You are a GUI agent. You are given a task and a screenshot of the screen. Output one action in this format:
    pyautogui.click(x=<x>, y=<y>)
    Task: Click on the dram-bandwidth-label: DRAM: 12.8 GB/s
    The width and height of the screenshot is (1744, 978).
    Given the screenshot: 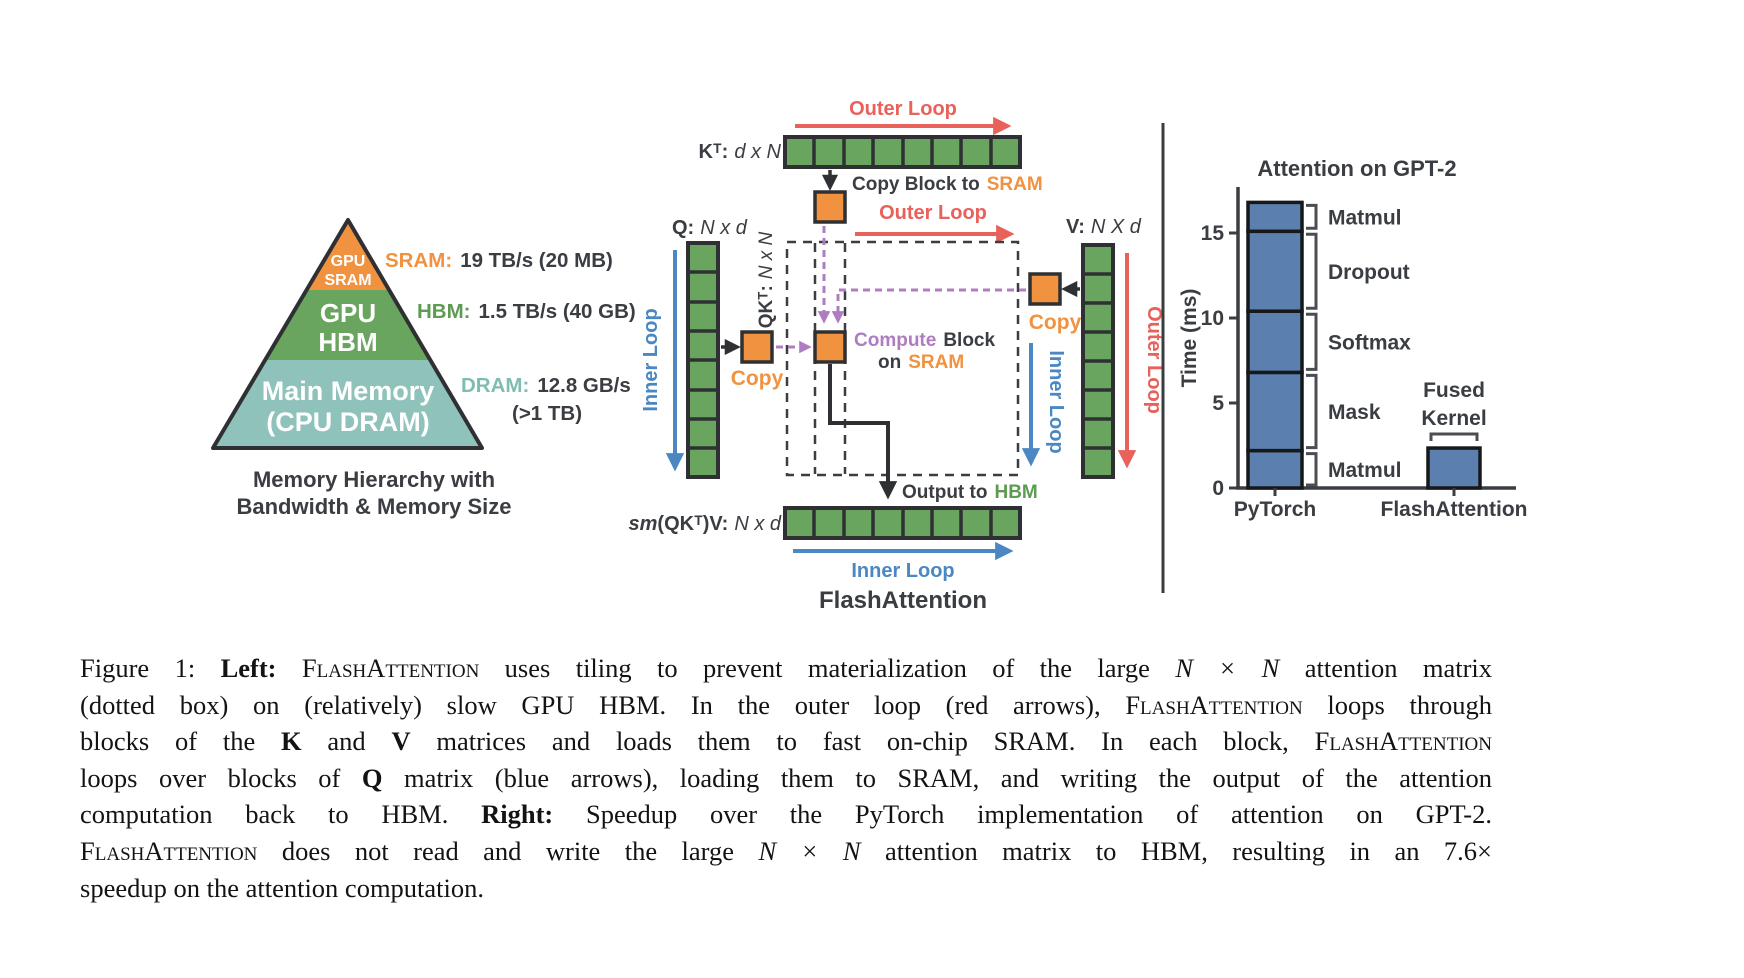 What is the action you would take?
    pyautogui.click(x=546, y=385)
    